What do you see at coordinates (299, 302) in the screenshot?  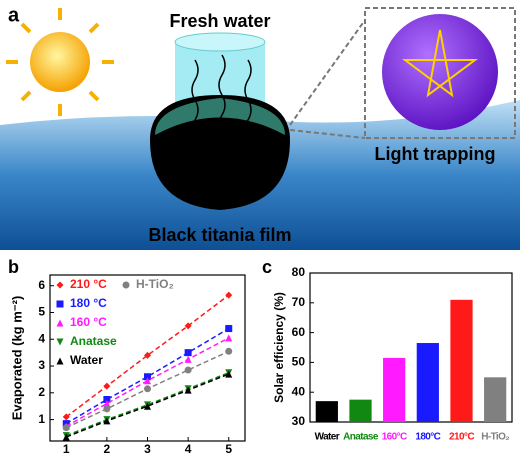 I see `y-tick-label: 70` at bounding box center [299, 302].